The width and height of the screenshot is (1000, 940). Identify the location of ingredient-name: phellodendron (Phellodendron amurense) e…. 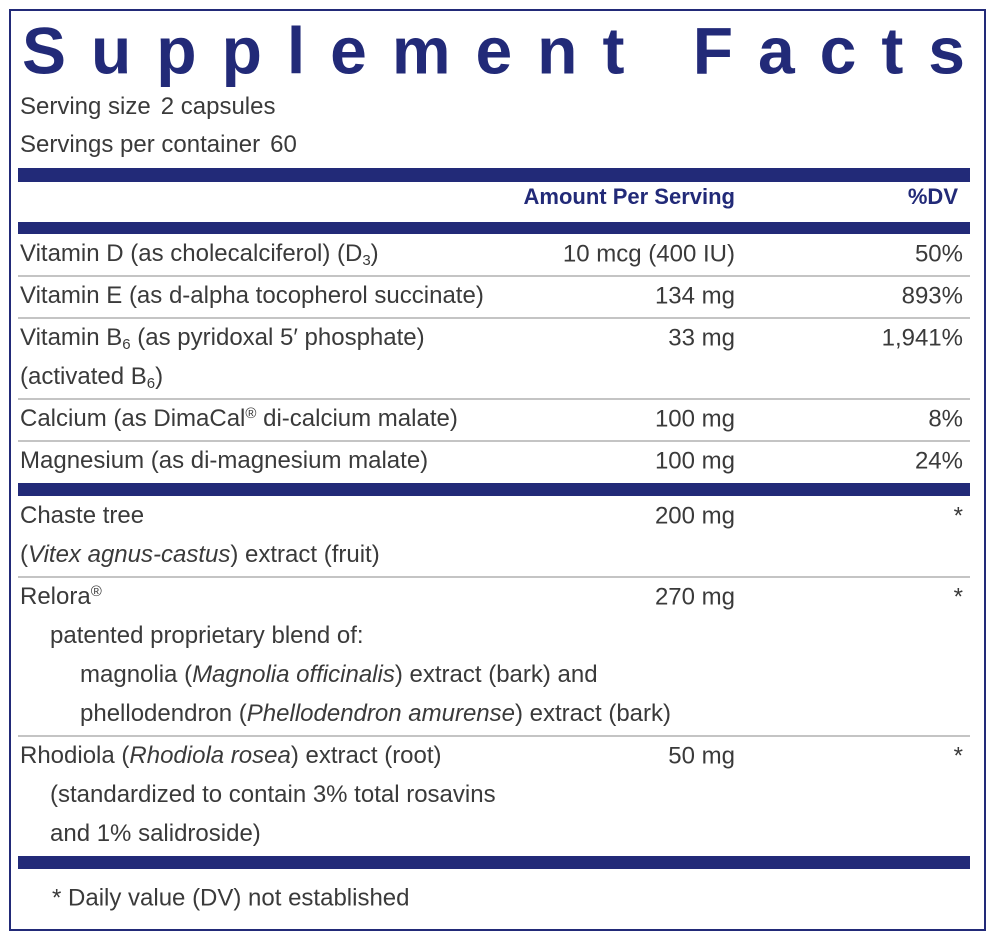
(375, 713).